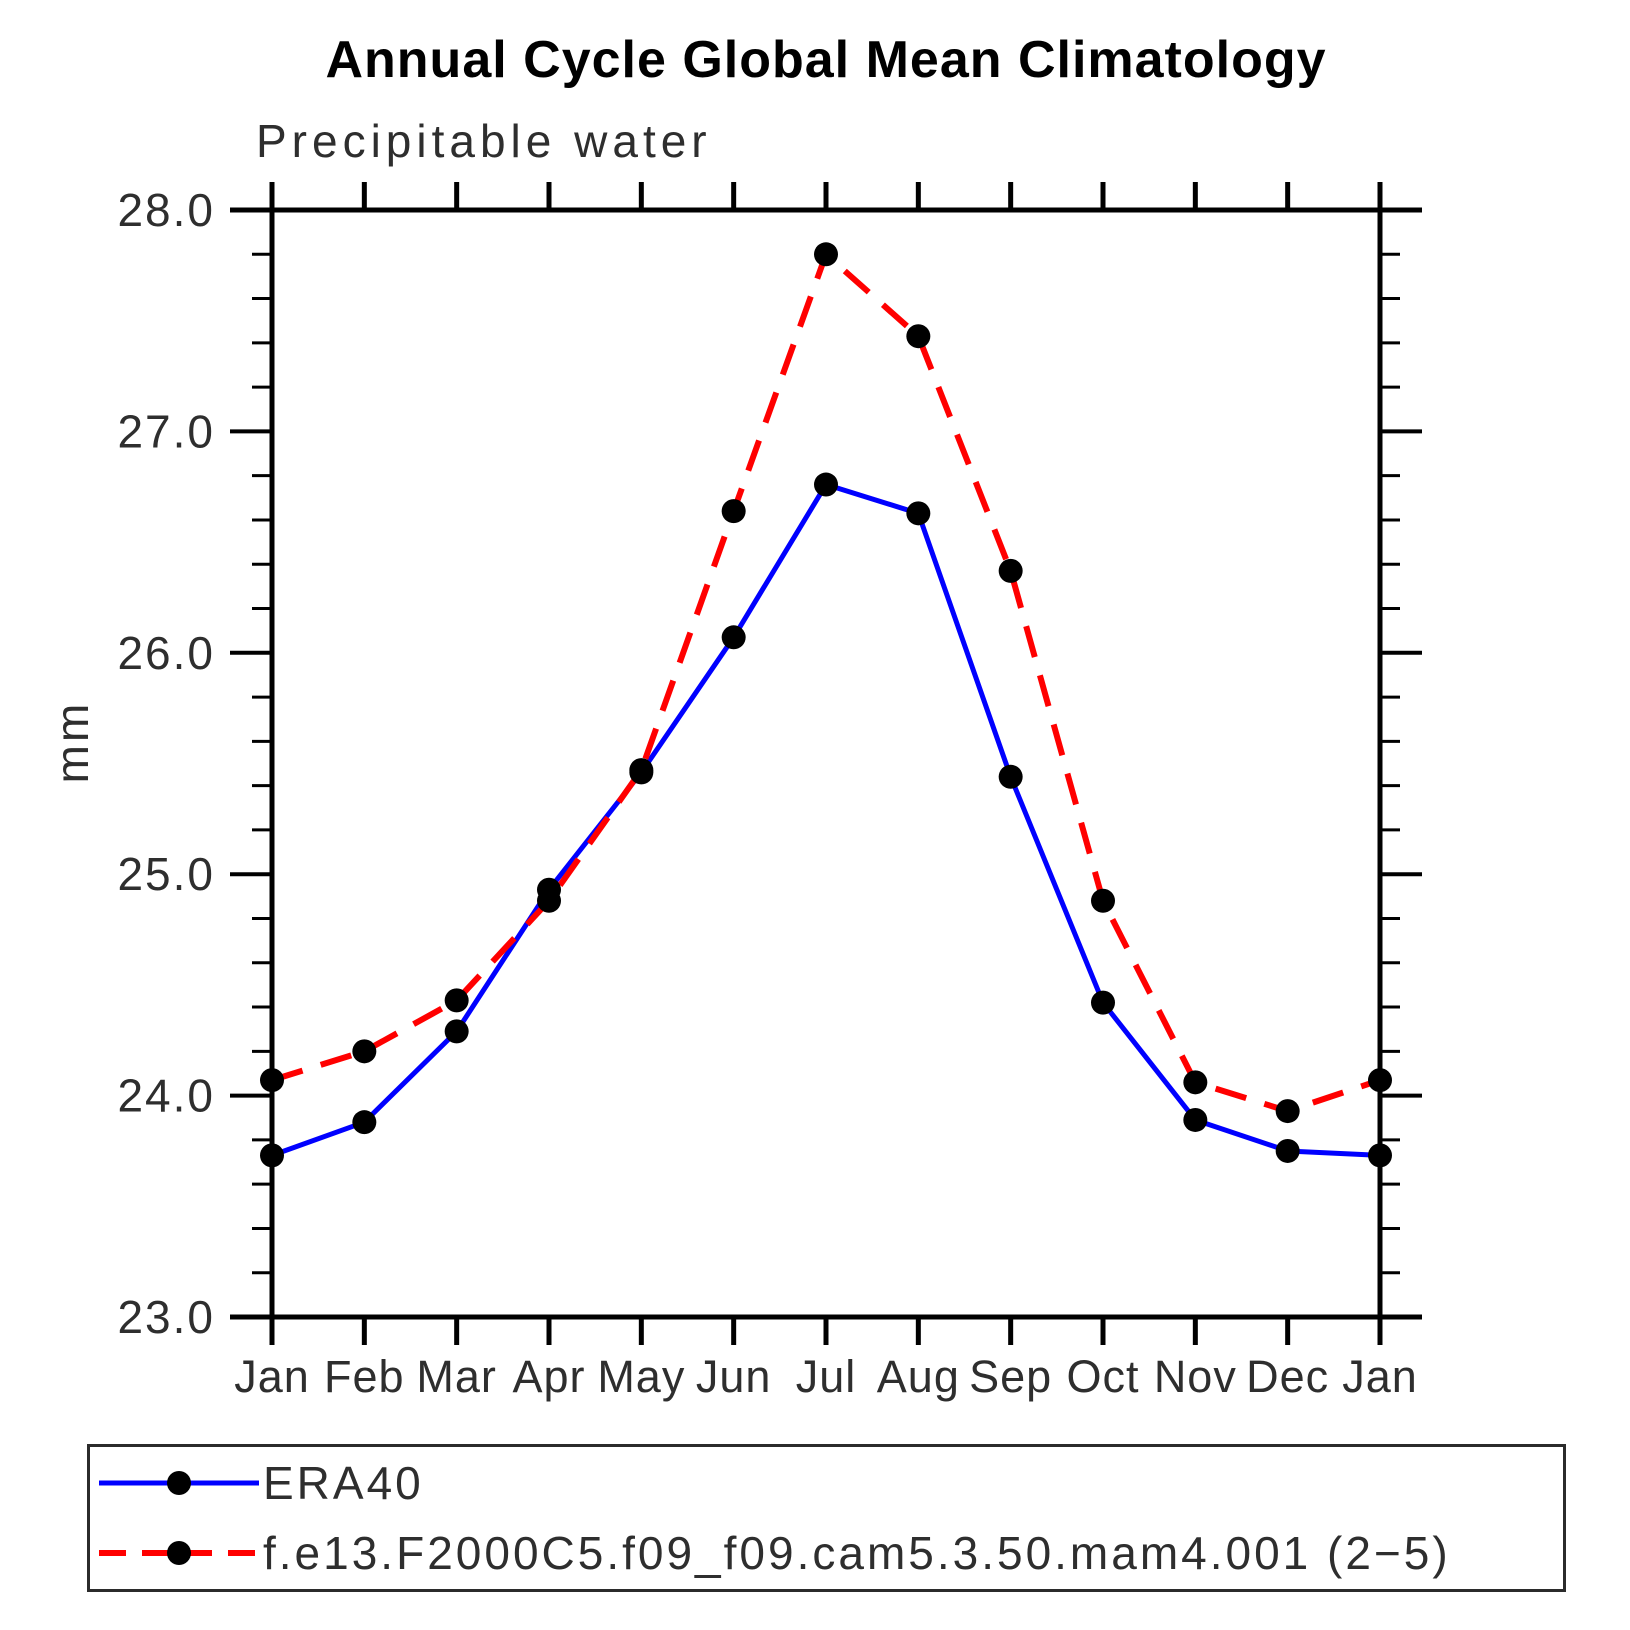  Describe the element at coordinates (734, 1376) in the screenshot. I see `x-tick-label: Jun` at that location.